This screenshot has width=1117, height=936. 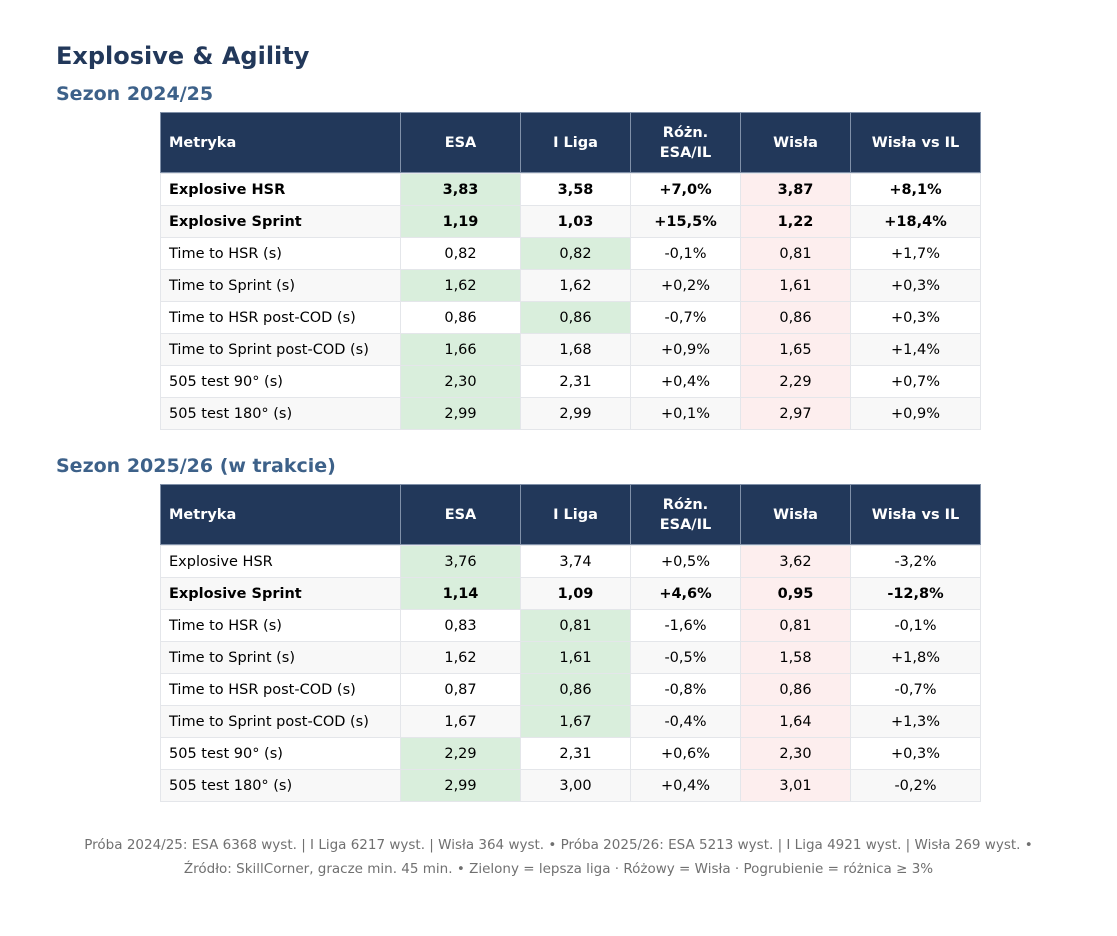 What do you see at coordinates (460, 689) in the screenshot?
I see `esa-cell: 0,87` at bounding box center [460, 689].